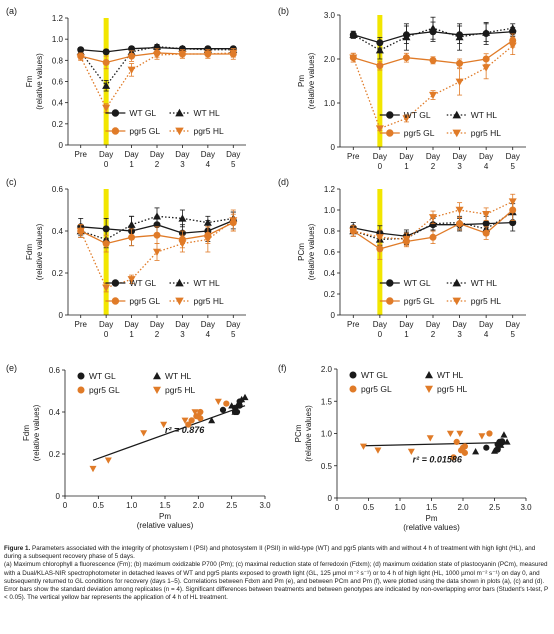 Image resolution: width=554 pixels, height=634 pixels. I want to click on legend-label: WT GL, so click(417, 115).